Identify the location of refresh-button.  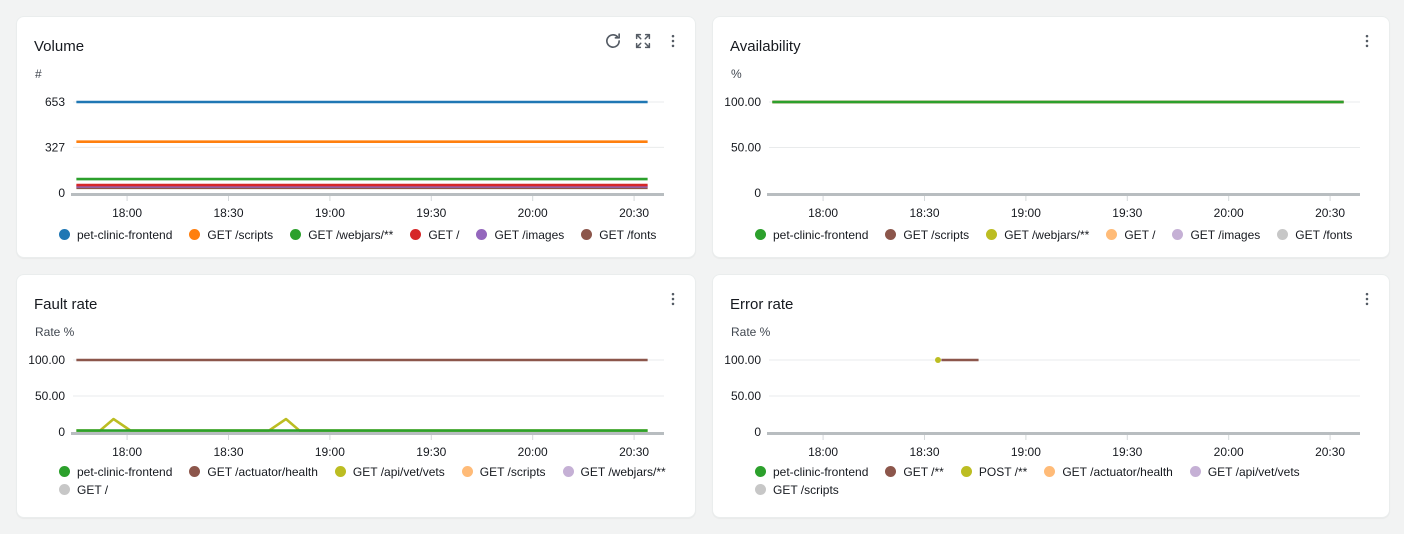
(613, 41).